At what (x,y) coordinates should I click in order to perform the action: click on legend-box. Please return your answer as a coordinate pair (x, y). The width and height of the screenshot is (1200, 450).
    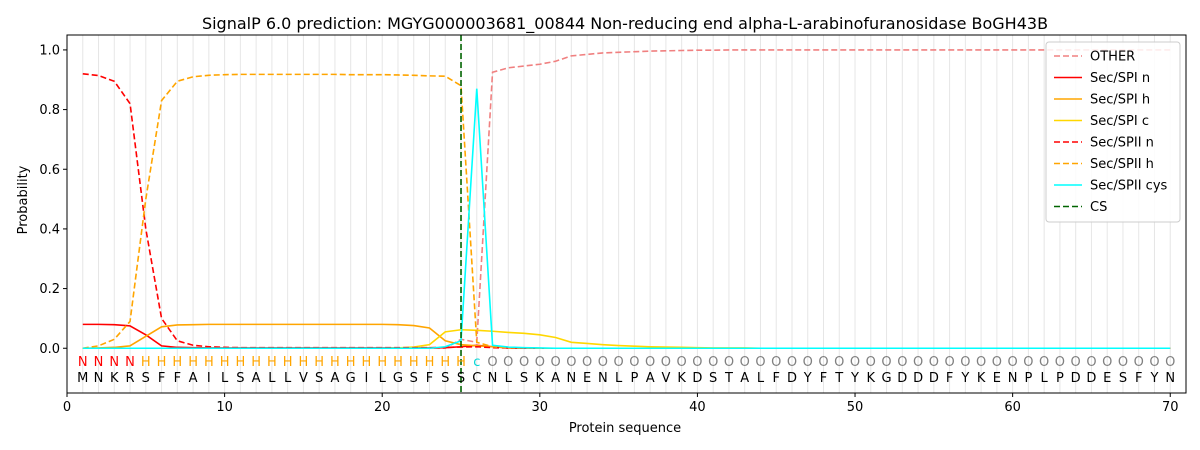
    Looking at the image, I should click on (1113, 132).